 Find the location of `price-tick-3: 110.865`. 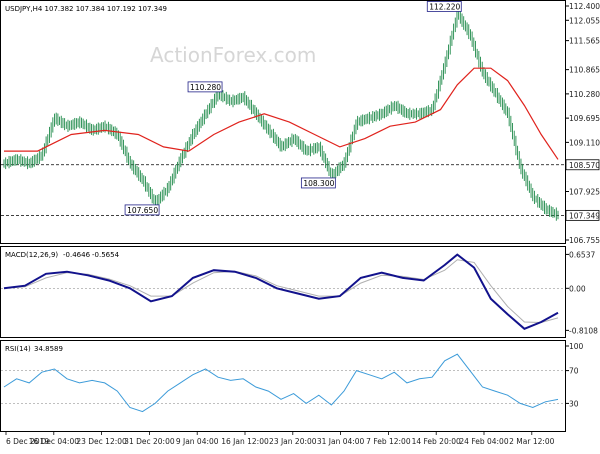

price-tick-3: 110.865 is located at coordinates (584, 70).